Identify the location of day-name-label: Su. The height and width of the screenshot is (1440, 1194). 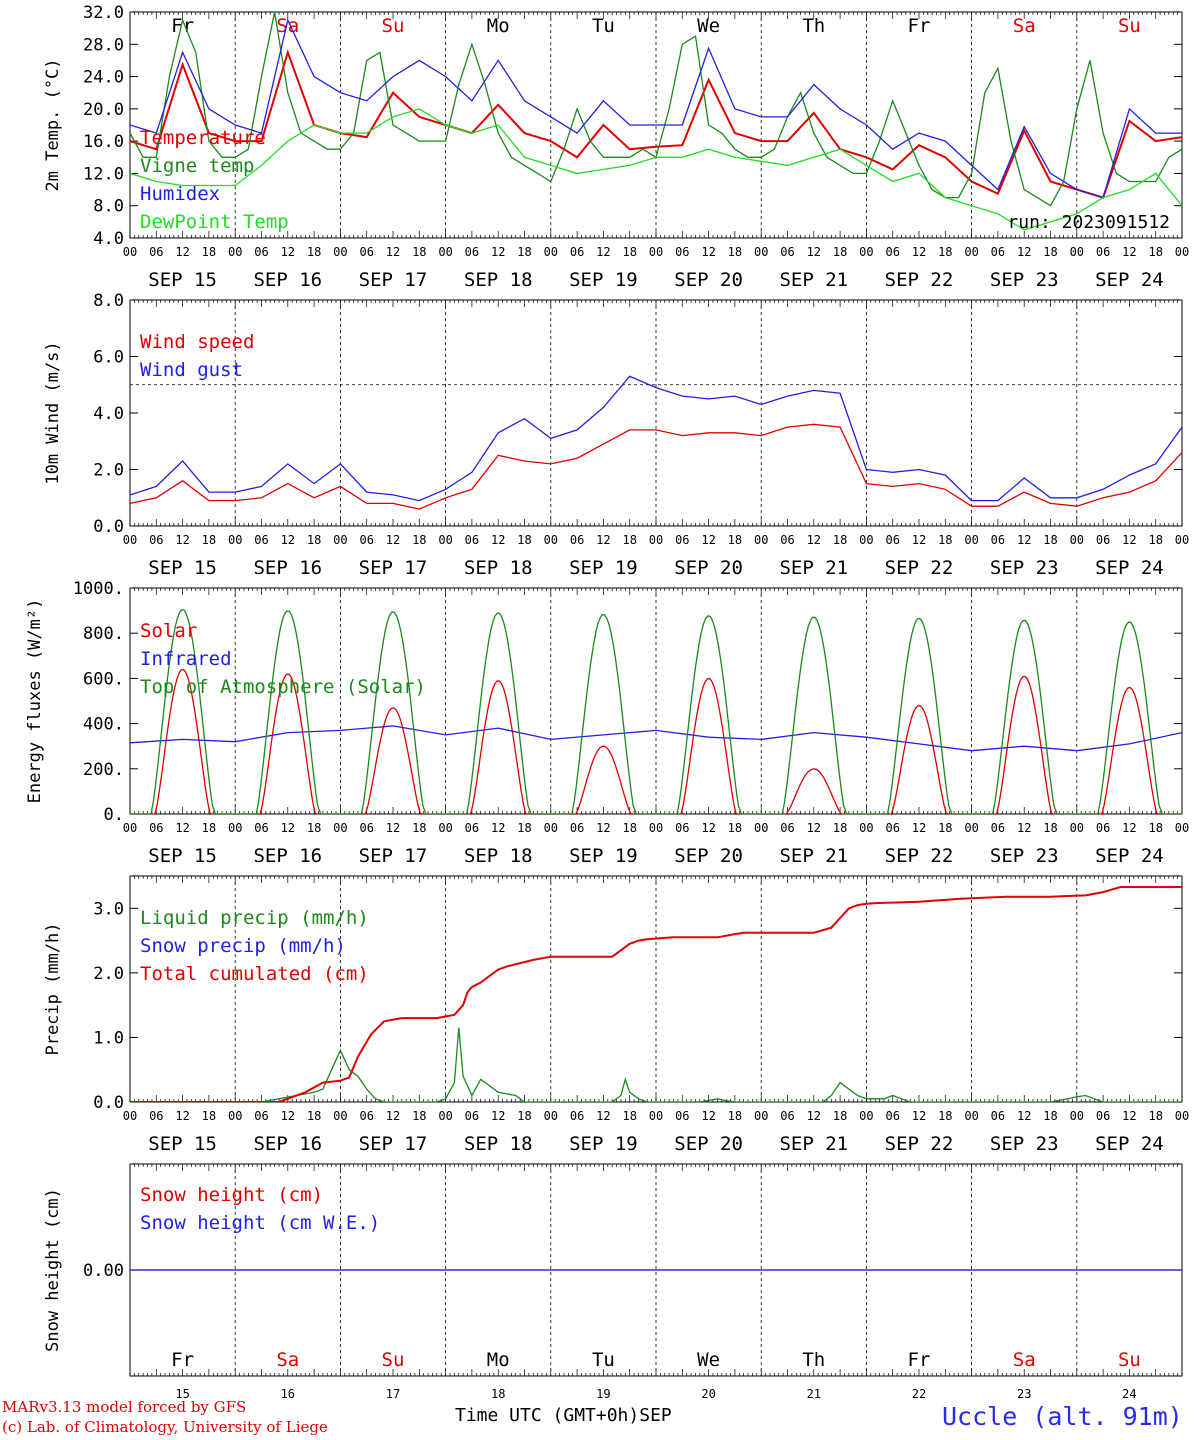
(1129, 1360).